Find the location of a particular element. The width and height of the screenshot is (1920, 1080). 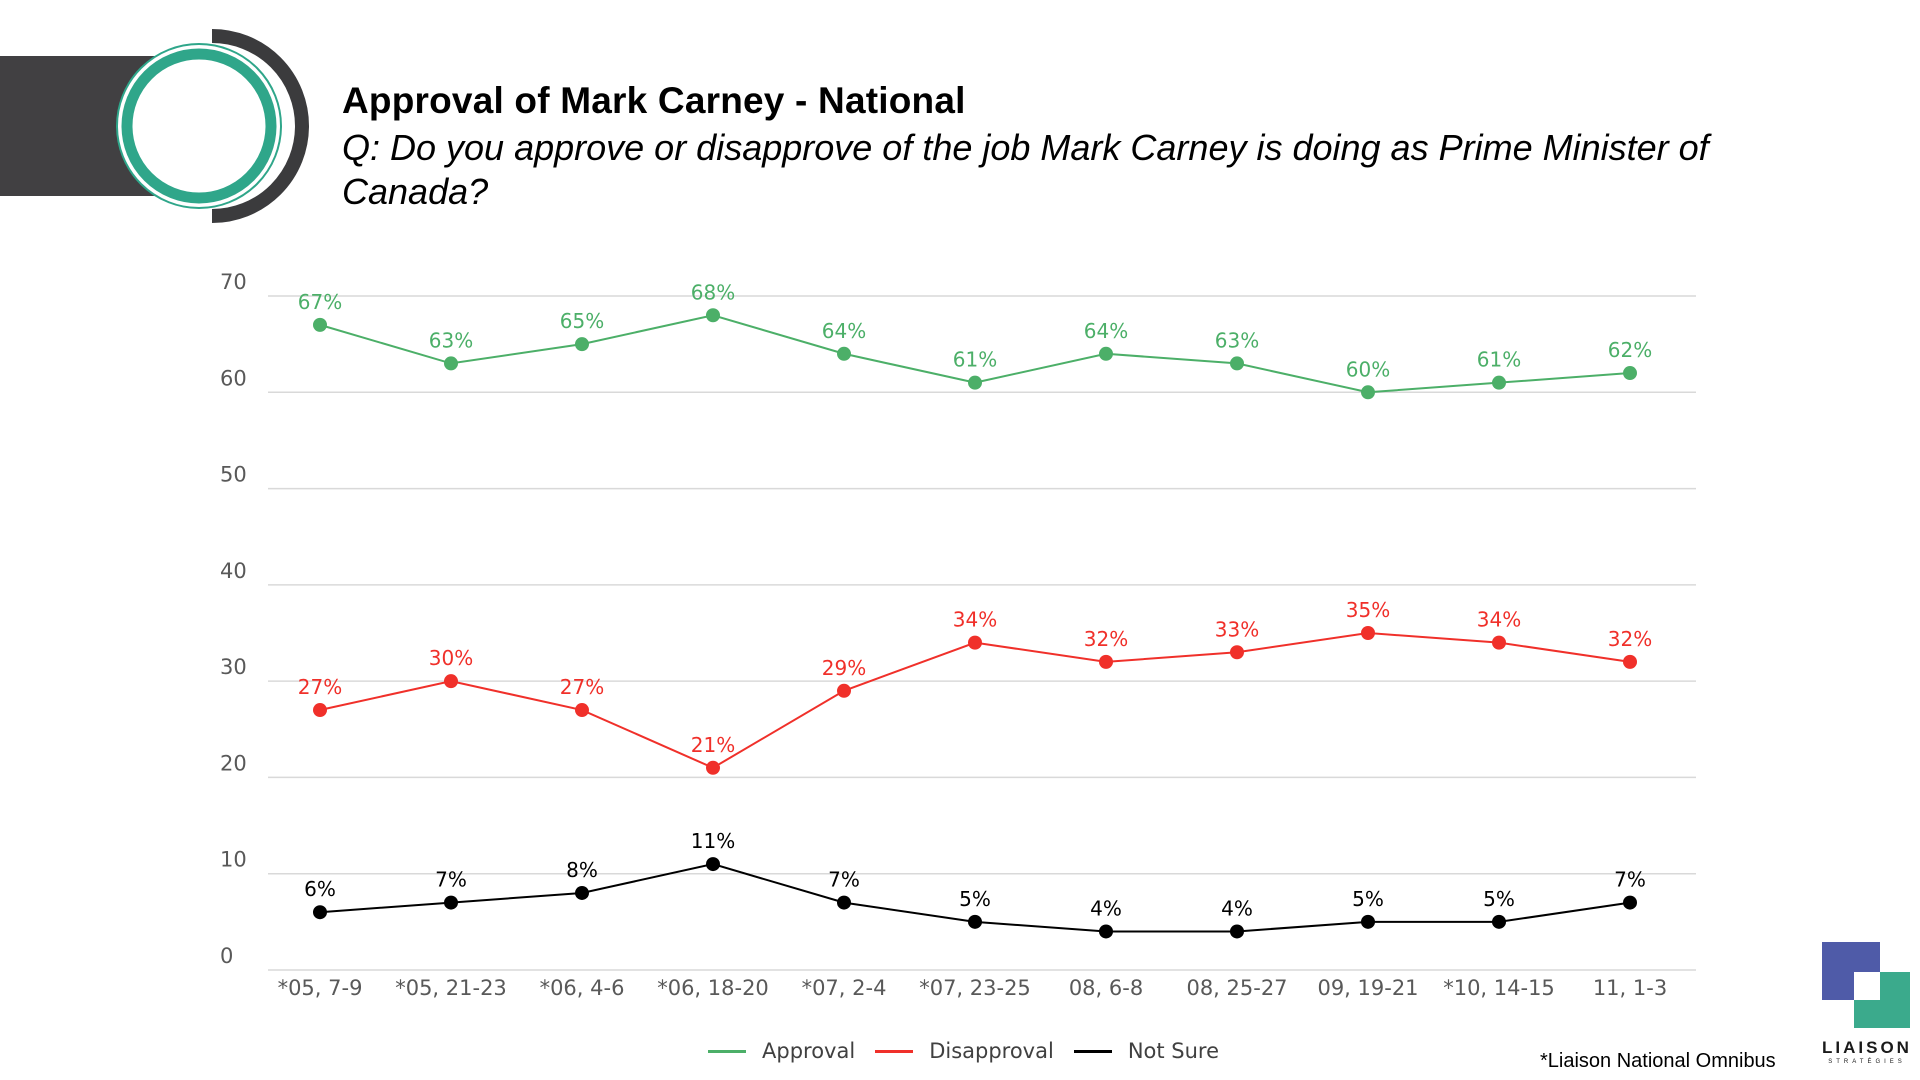

liaison-logo: LIAISON STRATÉGIES is located at coordinates (1867, 1005).